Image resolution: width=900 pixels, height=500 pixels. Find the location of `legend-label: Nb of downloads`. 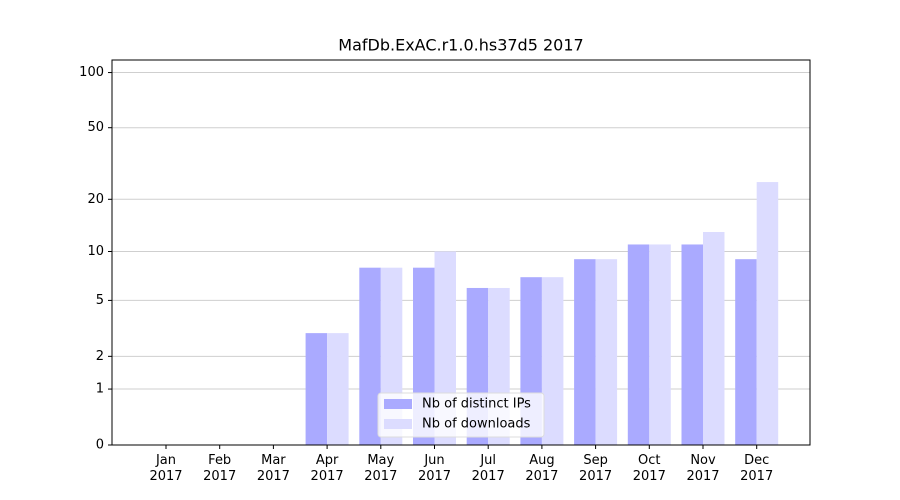

legend-label: Nb of downloads is located at coordinates (476, 424).